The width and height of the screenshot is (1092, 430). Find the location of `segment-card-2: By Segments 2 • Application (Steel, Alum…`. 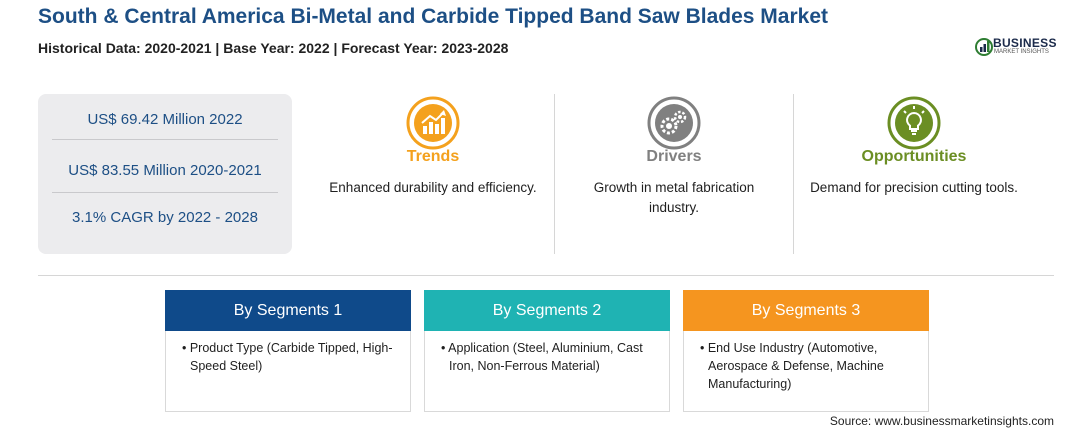

segment-card-2: By Segments 2 • Application (Steel, Alum… is located at coordinates (547, 351).